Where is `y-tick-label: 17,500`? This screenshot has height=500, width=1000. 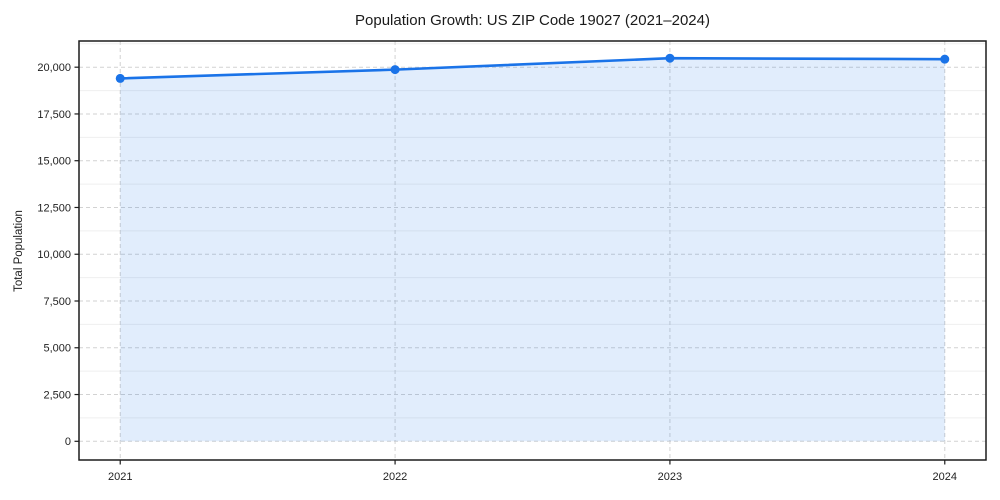
y-tick-label: 17,500 is located at coordinates (54, 115).